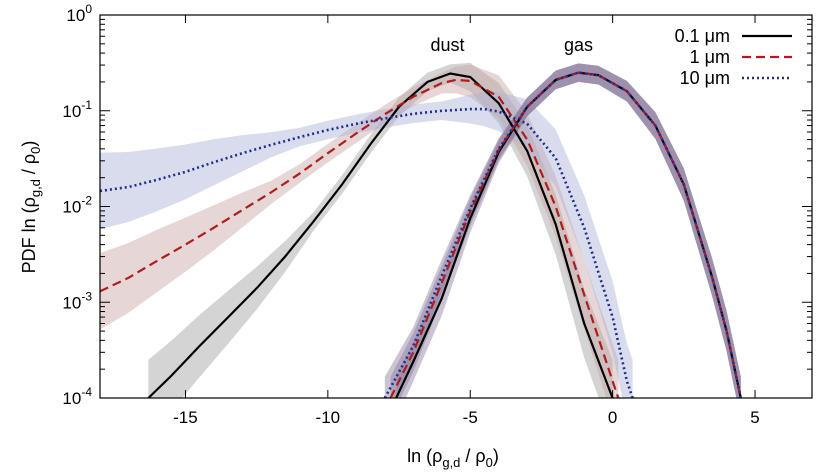 Image resolution: width=830 pixels, height=475 pixels. What do you see at coordinates (453, 458) in the screenshot?
I see `x-axis-label: ln (ρg,d / ρ0)` at bounding box center [453, 458].